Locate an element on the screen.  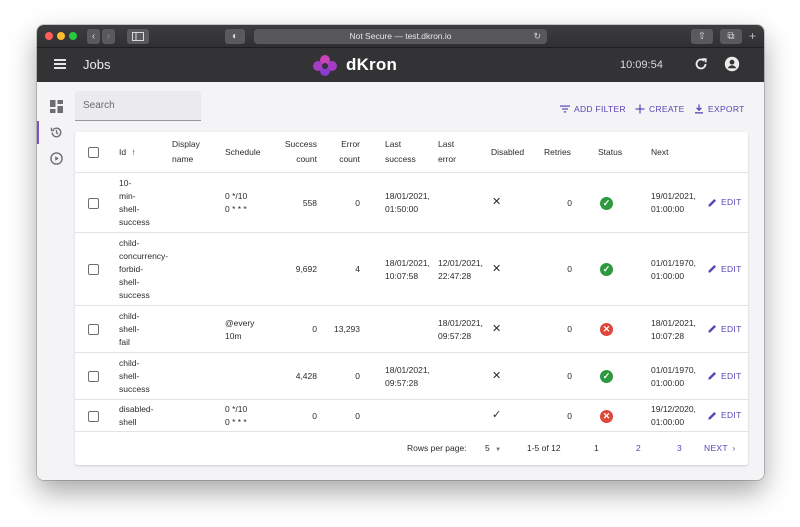
create-button: CREATE is located at coordinates (660, 109).